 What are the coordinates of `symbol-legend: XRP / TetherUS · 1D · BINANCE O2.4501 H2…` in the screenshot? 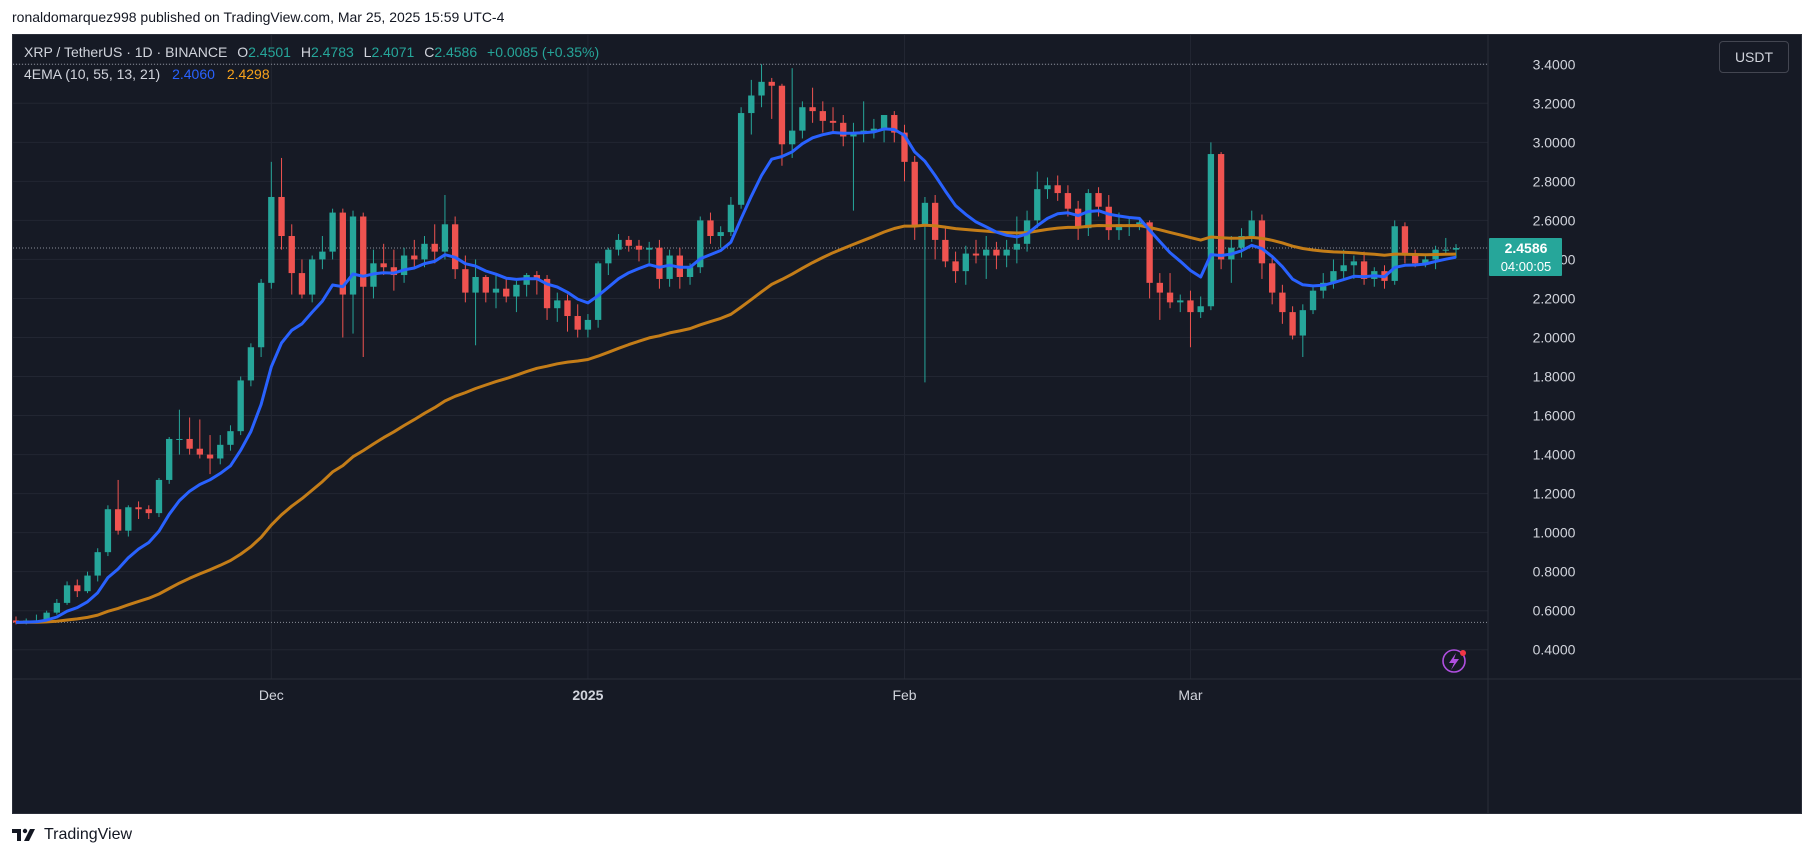 It's located at (311, 52).